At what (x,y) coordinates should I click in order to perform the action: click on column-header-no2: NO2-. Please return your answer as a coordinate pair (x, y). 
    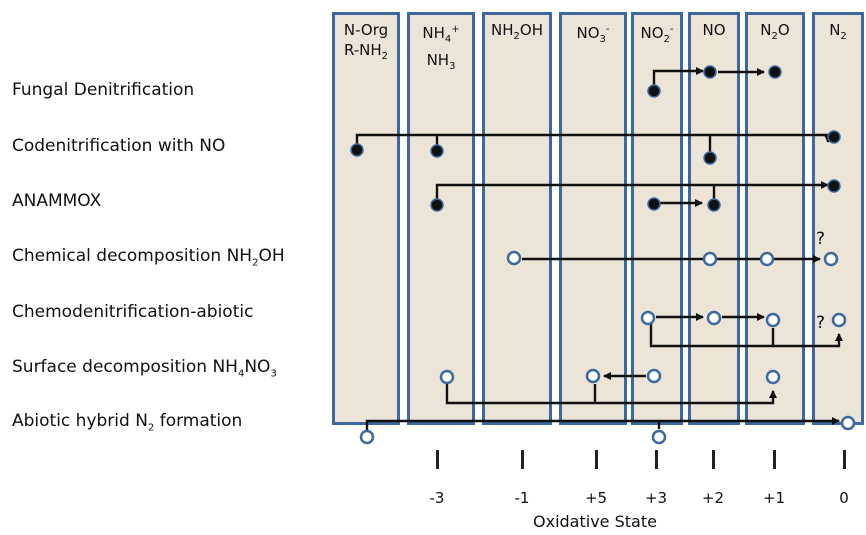
    Looking at the image, I should click on (657, 34).